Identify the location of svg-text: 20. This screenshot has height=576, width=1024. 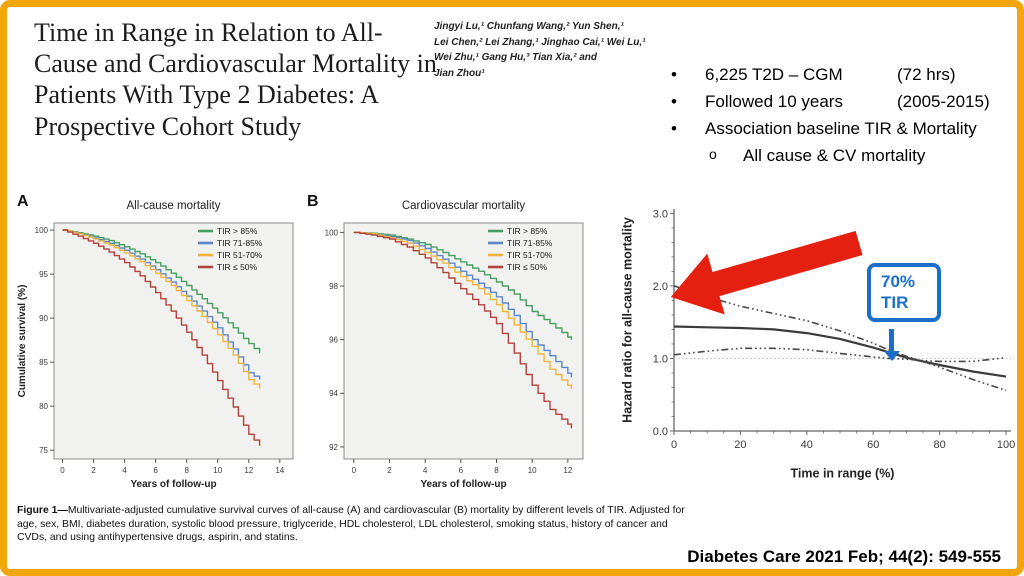
(740, 445).